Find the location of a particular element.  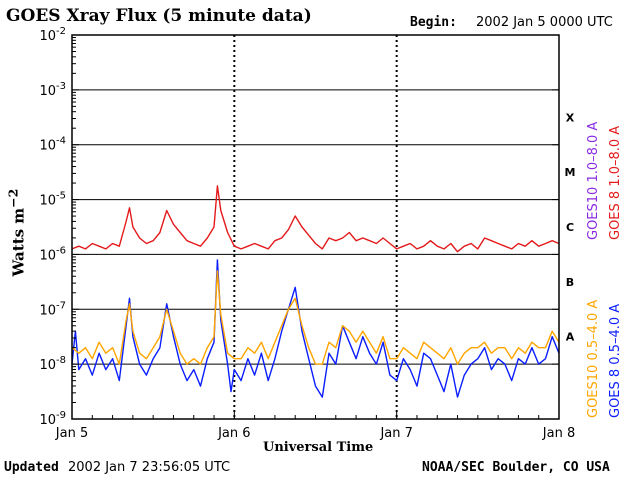

x-tick-label: Jan 7 is located at coordinates (395, 433).